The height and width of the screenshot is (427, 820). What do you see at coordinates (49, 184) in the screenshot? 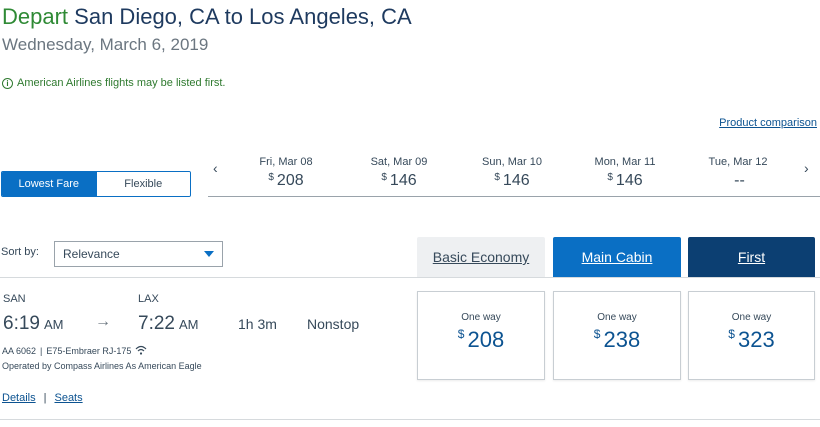
I see `lowest-fare-button: Lowest Fare` at bounding box center [49, 184].